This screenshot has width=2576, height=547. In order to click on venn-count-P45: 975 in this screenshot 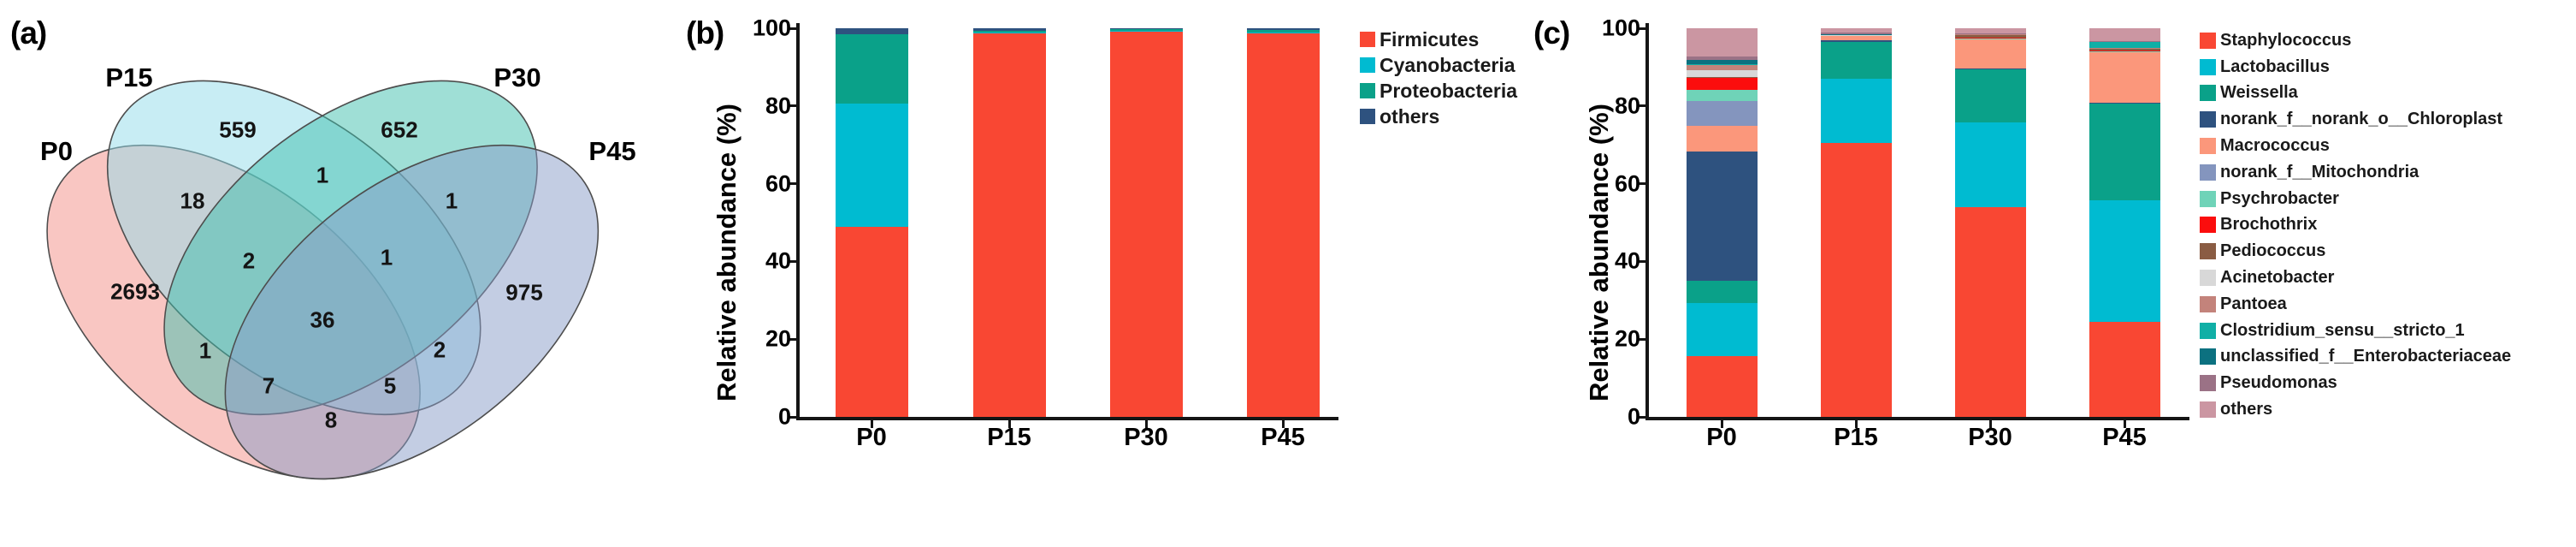, I will do `click(524, 292)`.